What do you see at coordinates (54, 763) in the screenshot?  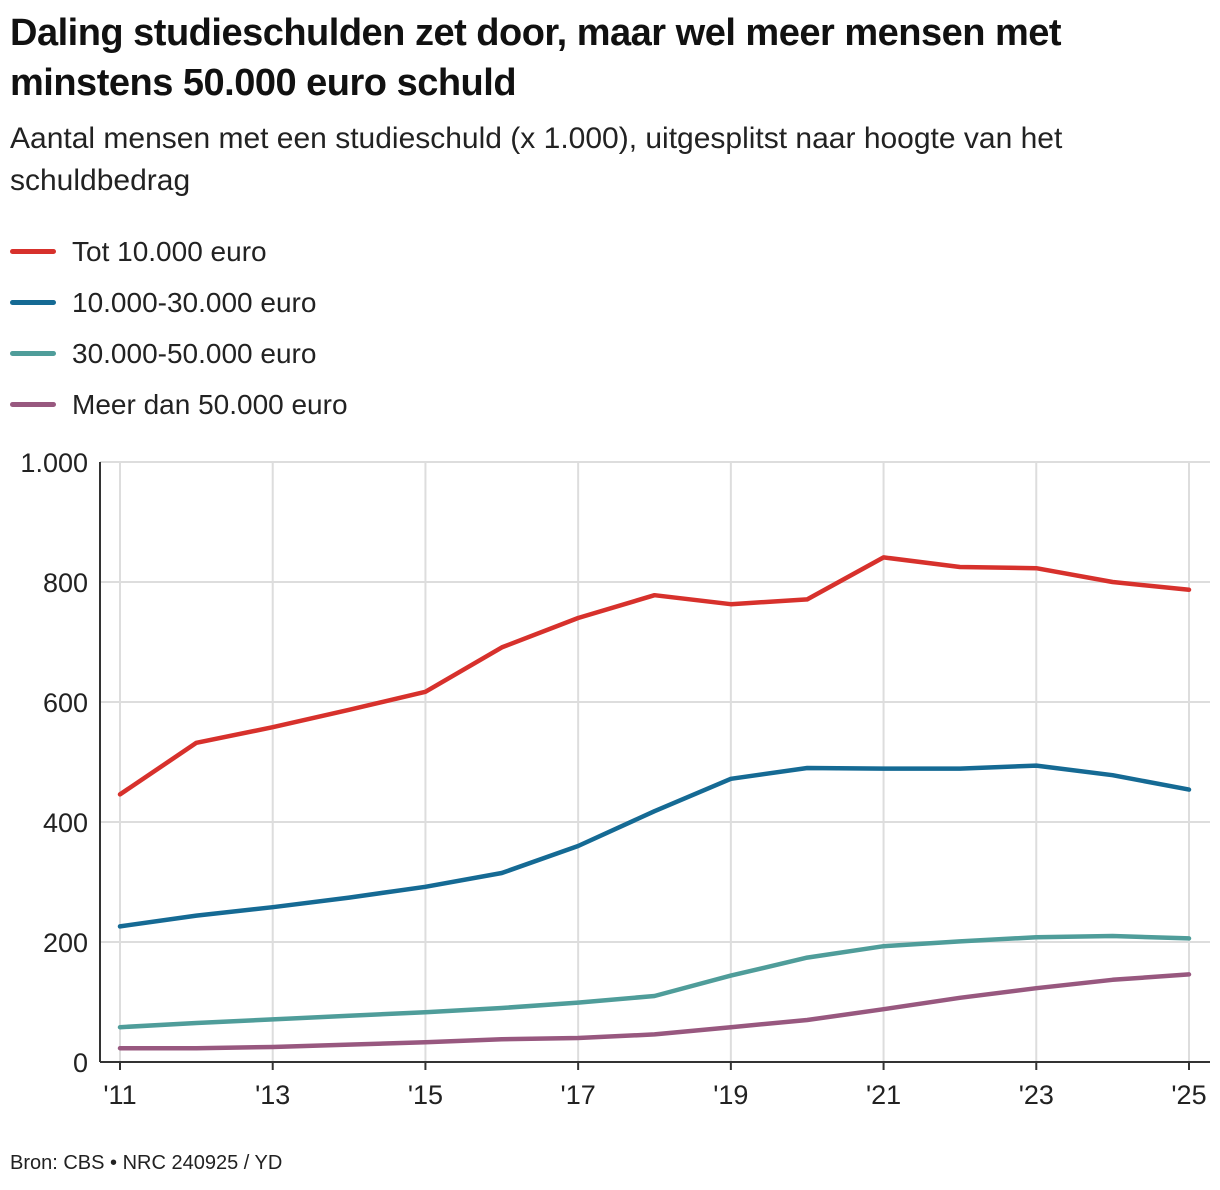 I see `y-axis-tick-labels: 0 200 400 600 800 1.000` at bounding box center [54, 763].